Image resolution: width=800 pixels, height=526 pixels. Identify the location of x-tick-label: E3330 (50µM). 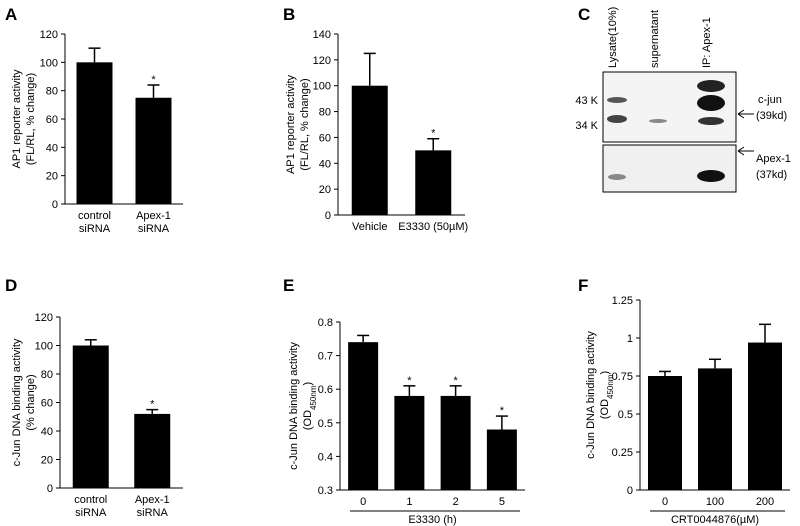
(433, 227).